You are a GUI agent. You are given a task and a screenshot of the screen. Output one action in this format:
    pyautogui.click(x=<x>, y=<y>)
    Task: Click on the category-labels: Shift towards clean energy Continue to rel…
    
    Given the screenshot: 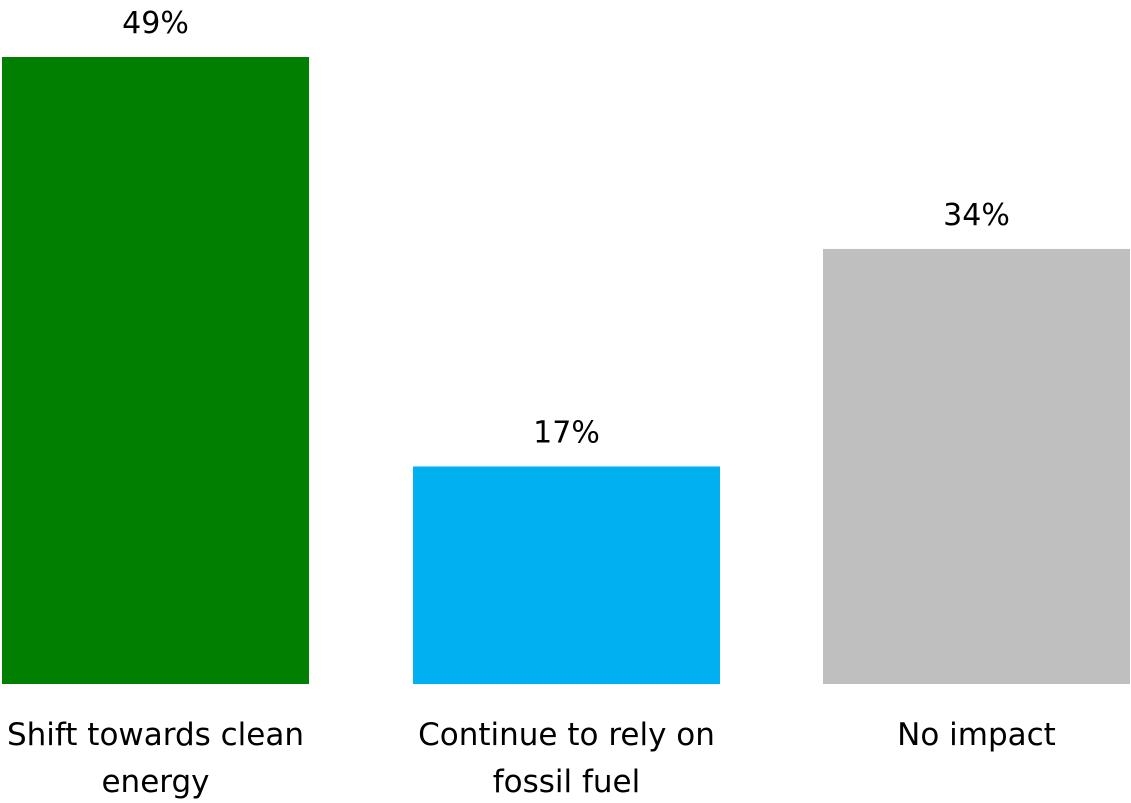 What is the action you would take?
    pyautogui.click(x=531, y=758)
    